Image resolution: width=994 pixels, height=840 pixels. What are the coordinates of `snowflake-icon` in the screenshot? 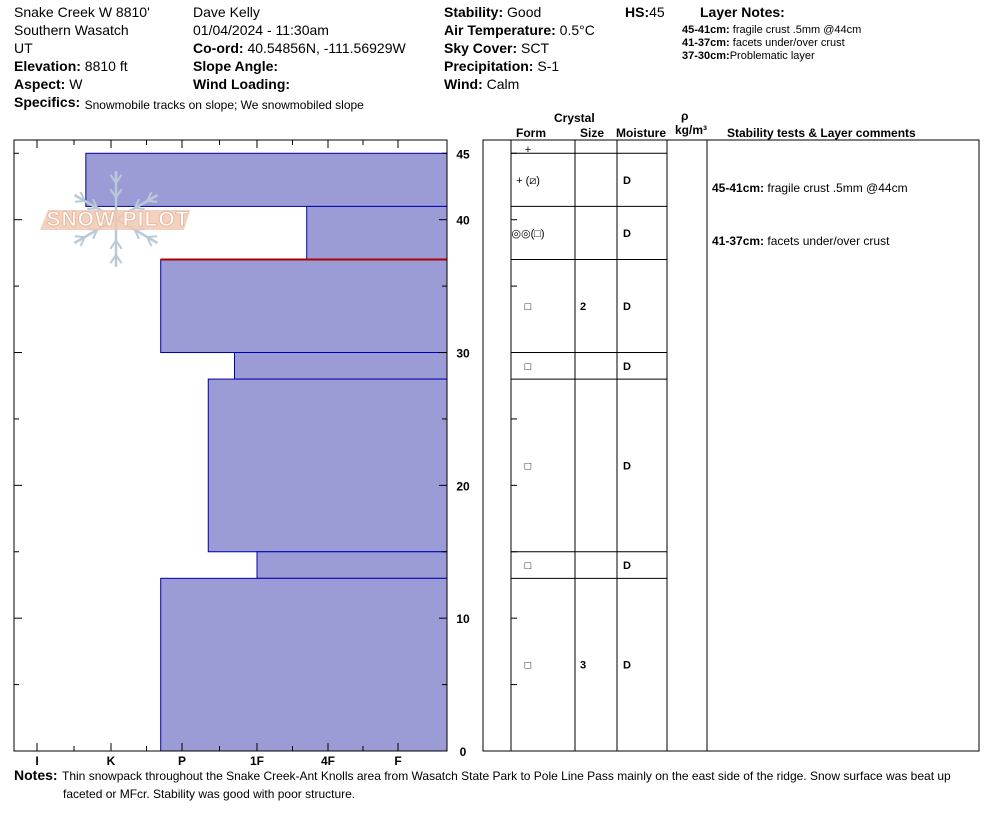 It's located at (115, 219).